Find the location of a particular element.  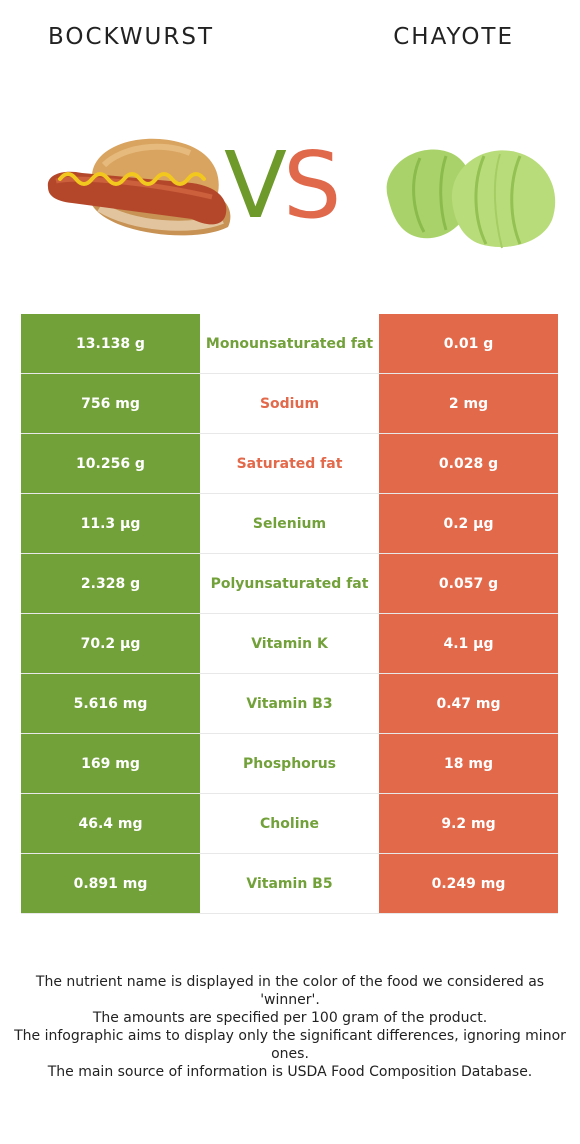

nutrient-name: Monounsaturated fat is located at coordinates (289, 344).